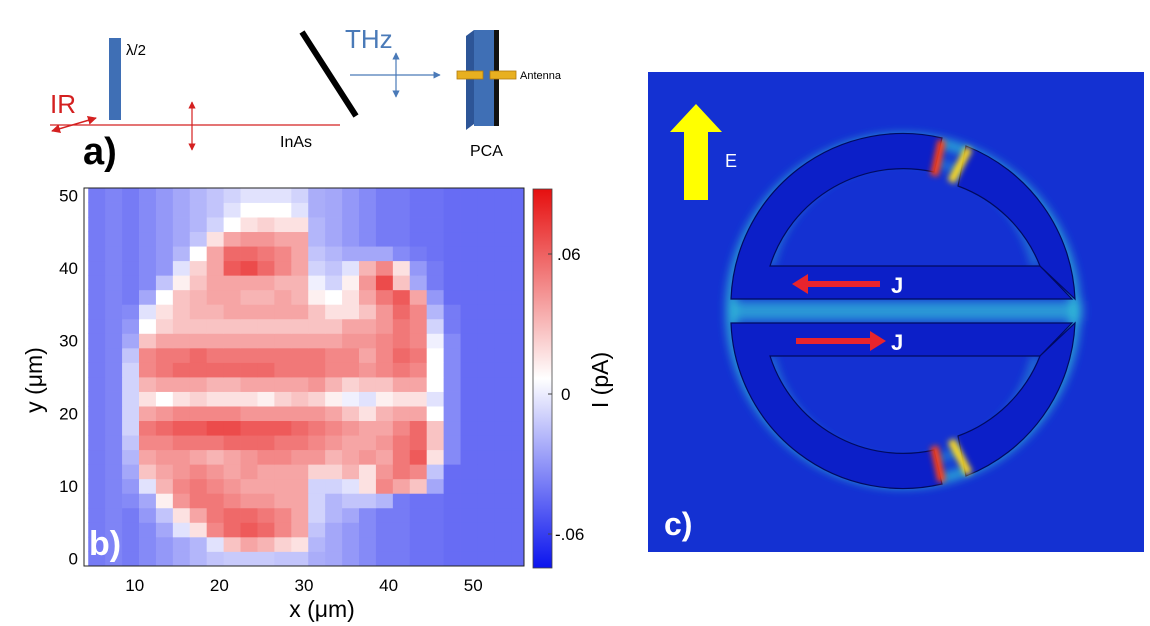 The height and width of the screenshot is (626, 1150). What do you see at coordinates (696, 152) in the screenshot?
I see `e-field-arrow` at bounding box center [696, 152].